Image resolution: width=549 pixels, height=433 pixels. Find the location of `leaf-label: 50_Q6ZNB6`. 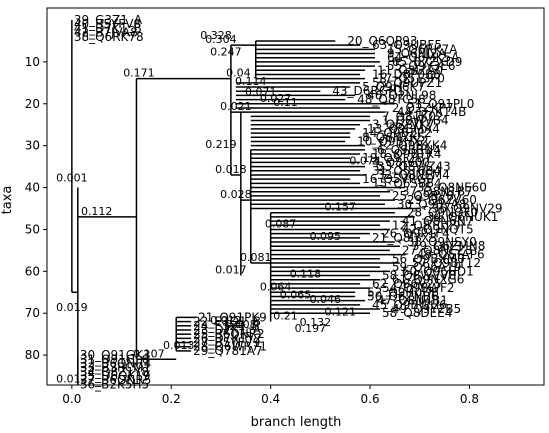

leaf-label: 50_Q6ZNB6 is located at coordinates (402, 296).